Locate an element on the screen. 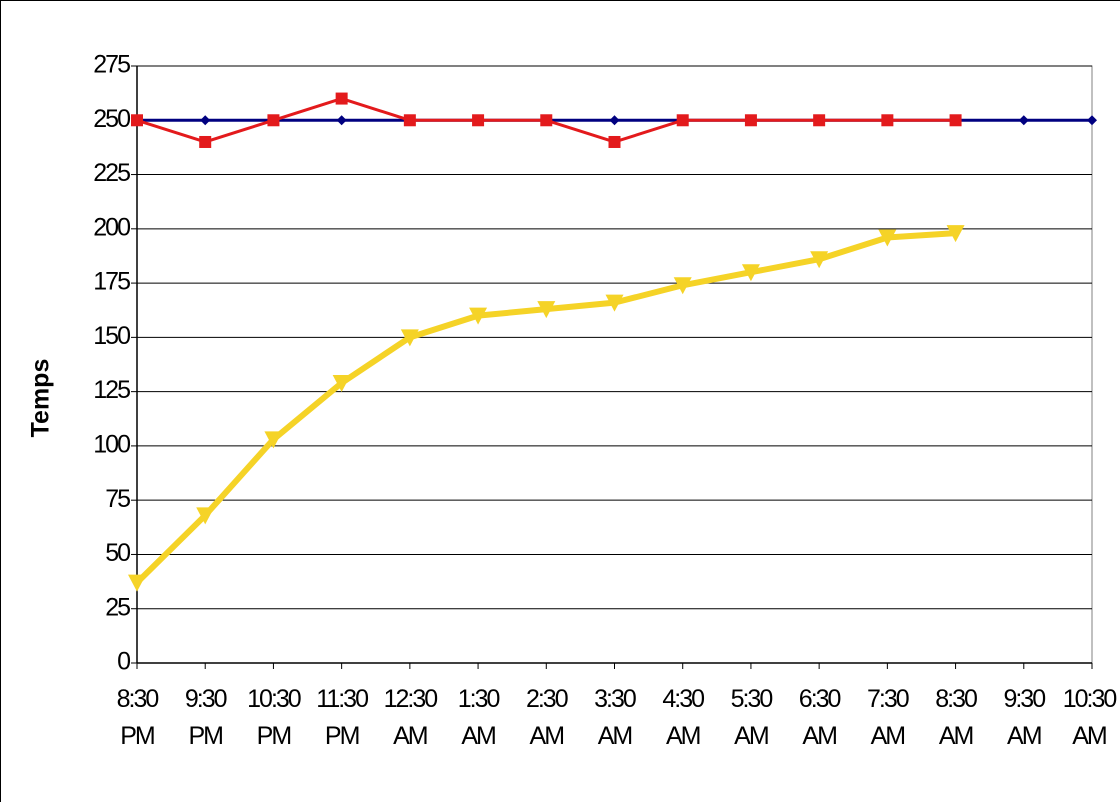 Image resolution: width=1120 pixels, height=802 pixels. x-tick-label: 3:30 AM is located at coordinates (615, 717).